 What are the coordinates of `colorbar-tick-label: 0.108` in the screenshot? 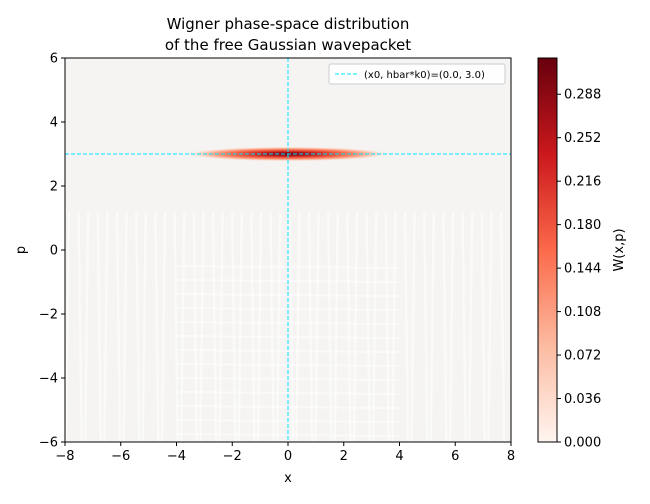 It's located at (582, 312).